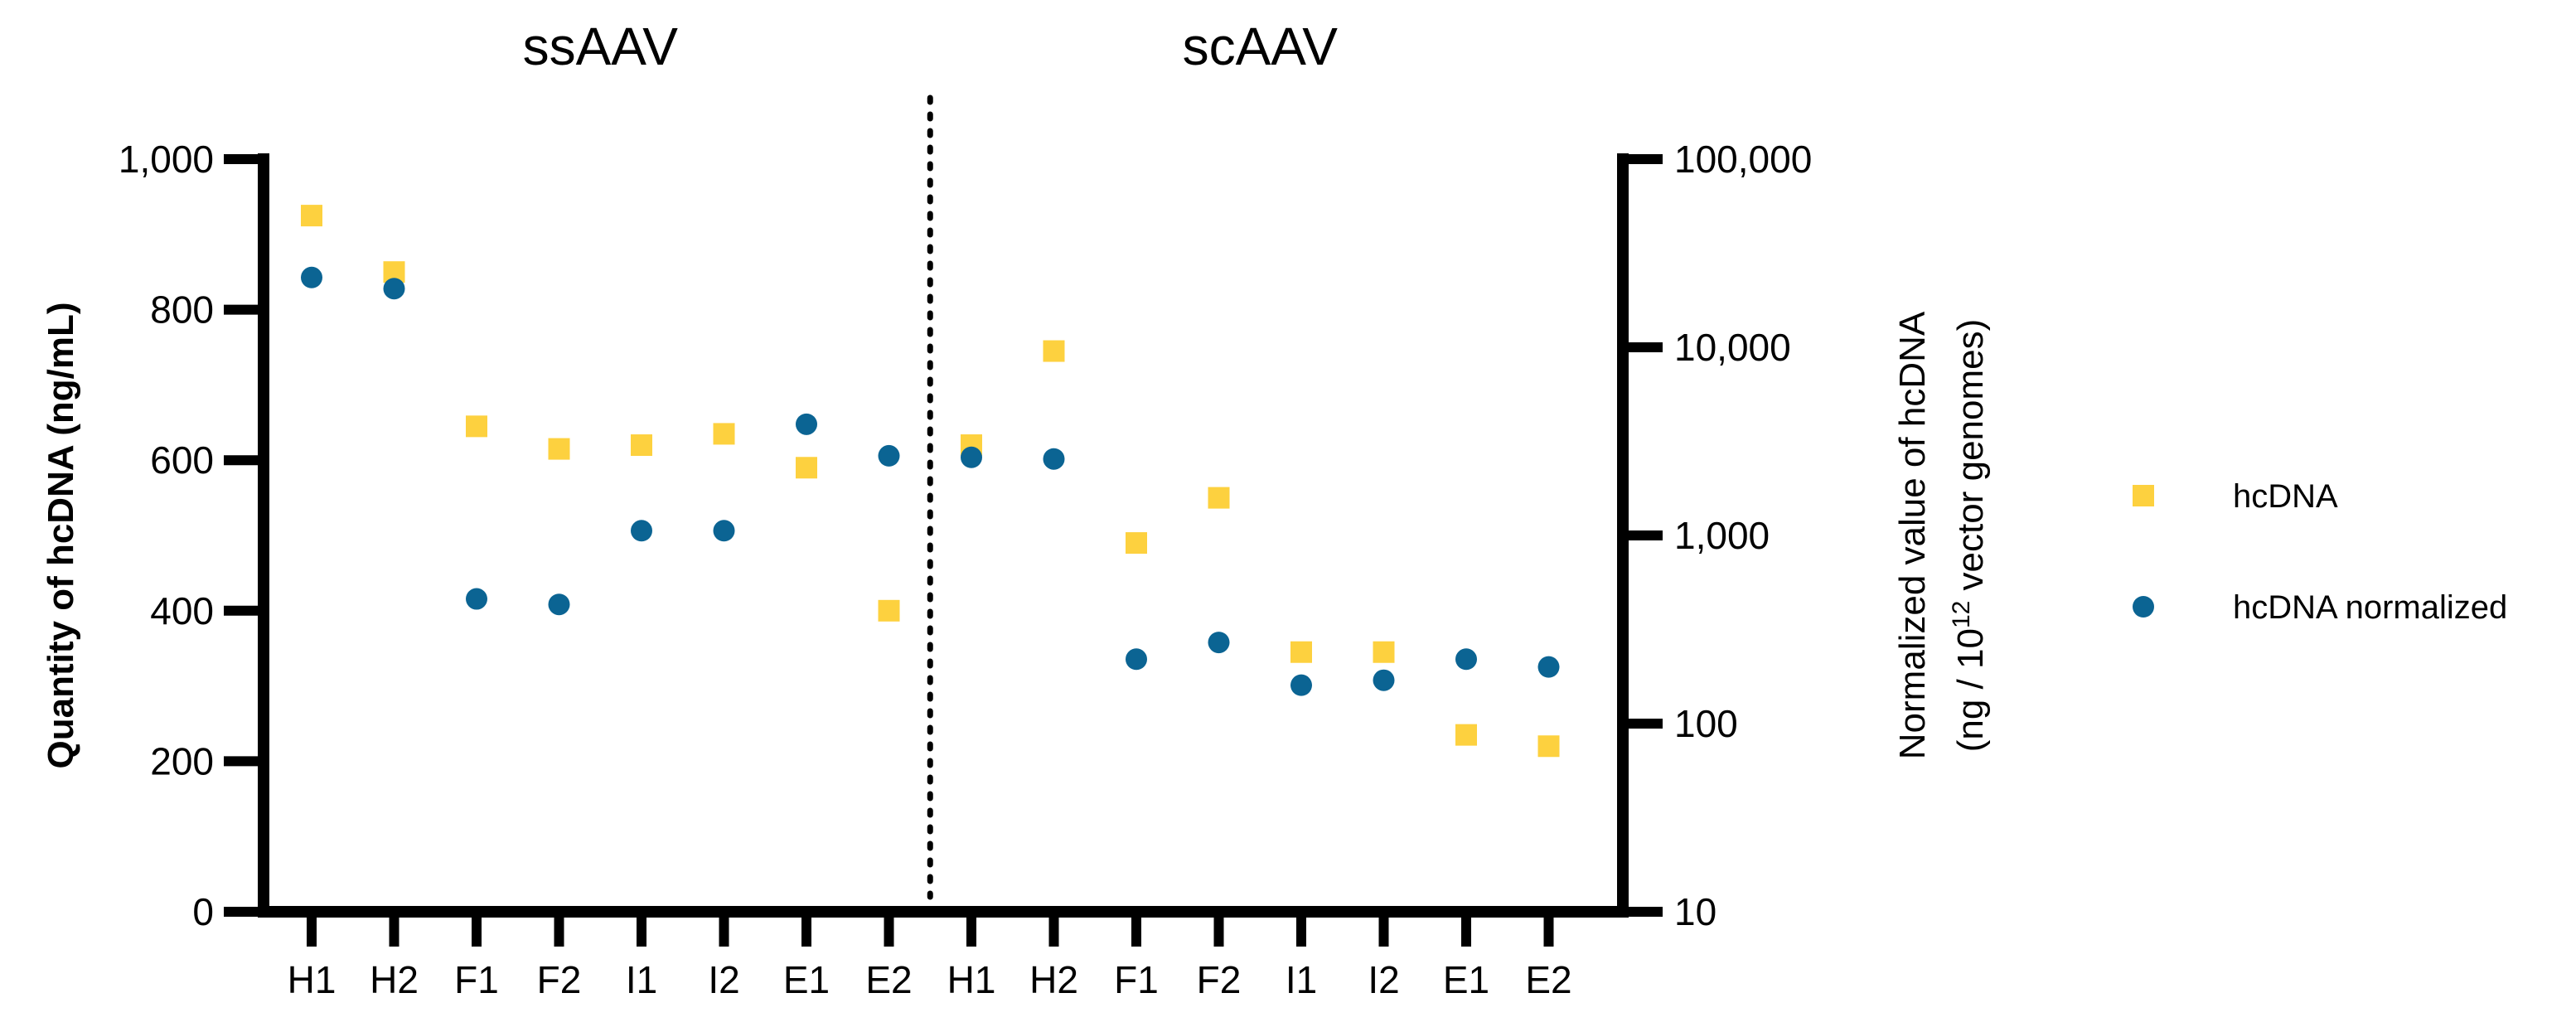  Describe the element at coordinates (182, 610) in the screenshot. I see `left-tick-label: 400` at that location.